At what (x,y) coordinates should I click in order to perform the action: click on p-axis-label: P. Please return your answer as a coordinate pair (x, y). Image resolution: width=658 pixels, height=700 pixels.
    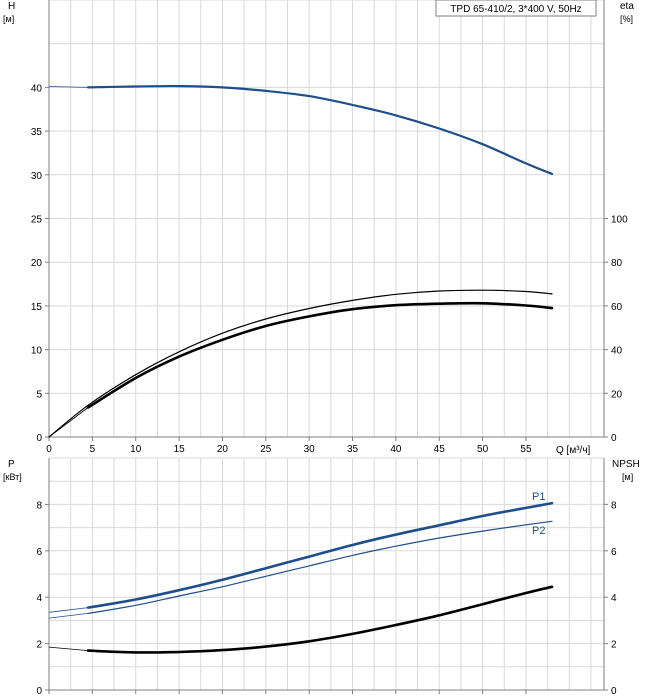
    Looking at the image, I should click on (11, 464).